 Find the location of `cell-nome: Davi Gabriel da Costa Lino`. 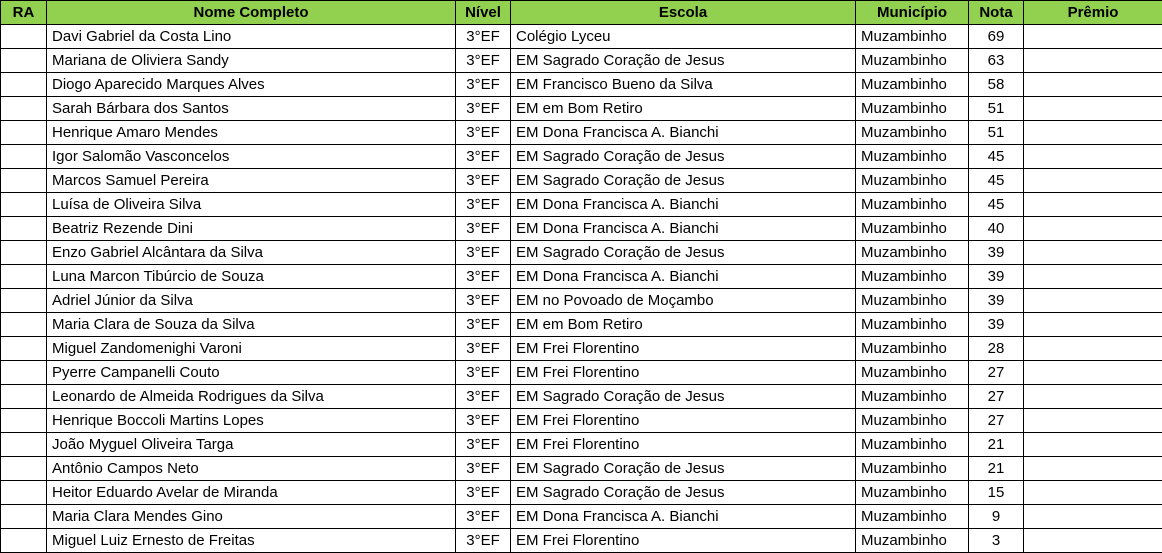

cell-nome: Davi Gabriel da Costa Lino is located at coordinates (251, 36).